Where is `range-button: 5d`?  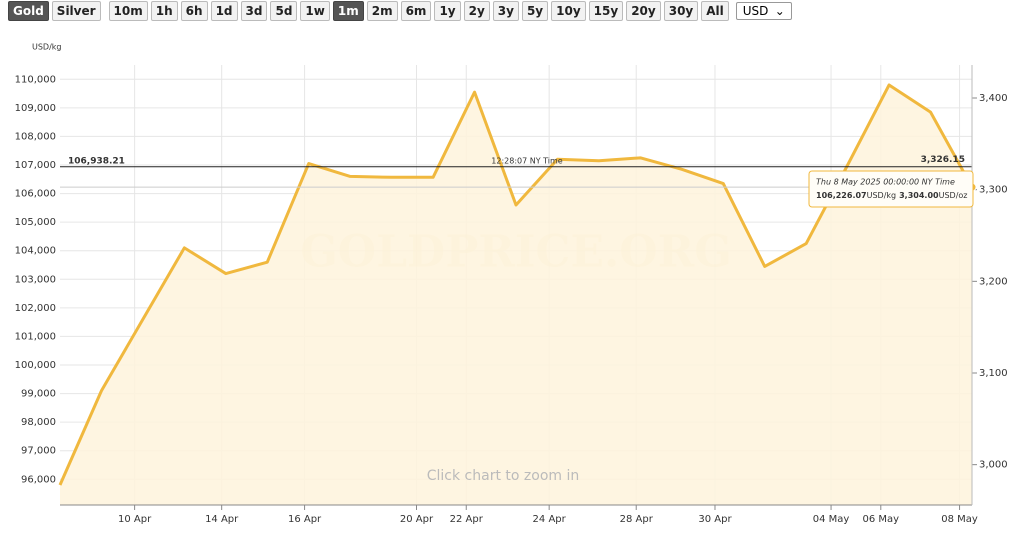
range-button: 5d is located at coordinates (284, 11).